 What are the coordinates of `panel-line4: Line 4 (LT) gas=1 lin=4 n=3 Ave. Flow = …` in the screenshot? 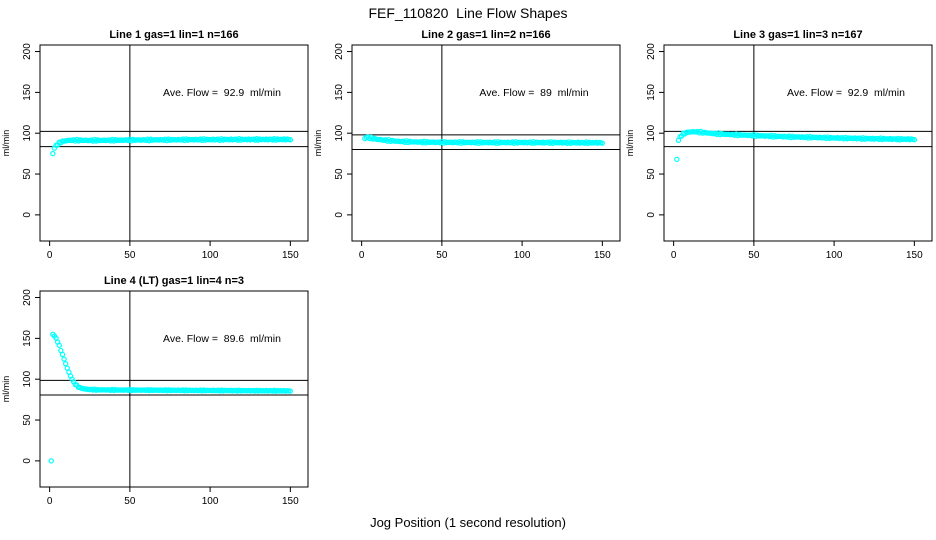 It's located at (155, 391).